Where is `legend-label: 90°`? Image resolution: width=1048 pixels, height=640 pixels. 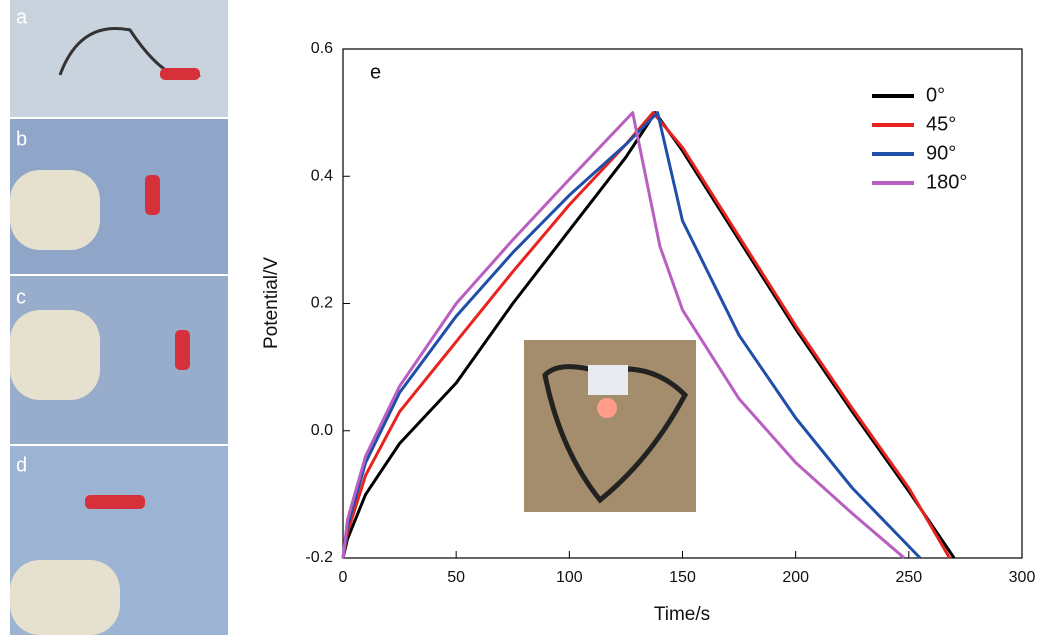 legend-label: 90° is located at coordinates (941, 153).